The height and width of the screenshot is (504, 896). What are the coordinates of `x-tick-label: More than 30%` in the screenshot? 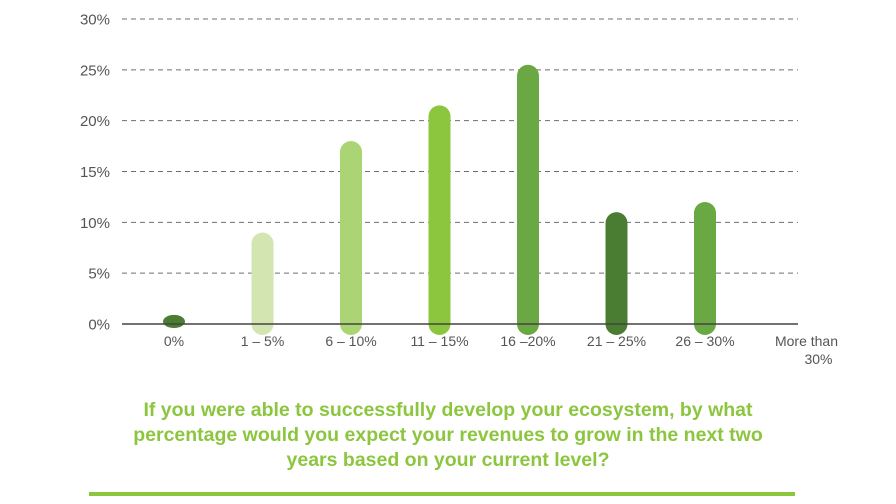 It's located at (806, 350).